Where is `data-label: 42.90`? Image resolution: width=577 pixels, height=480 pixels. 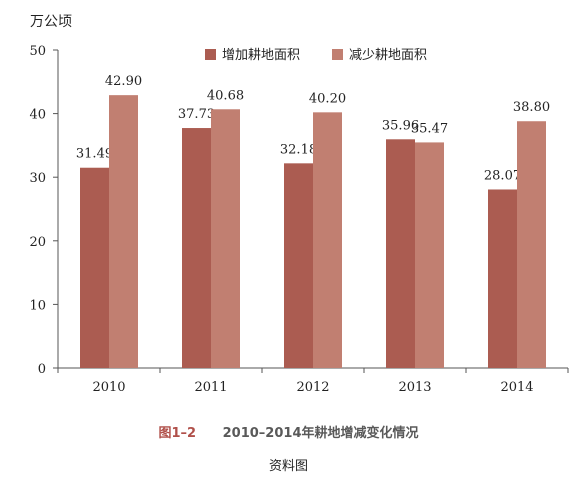 data-label: 42.90 is located at coordinates (123, 81).